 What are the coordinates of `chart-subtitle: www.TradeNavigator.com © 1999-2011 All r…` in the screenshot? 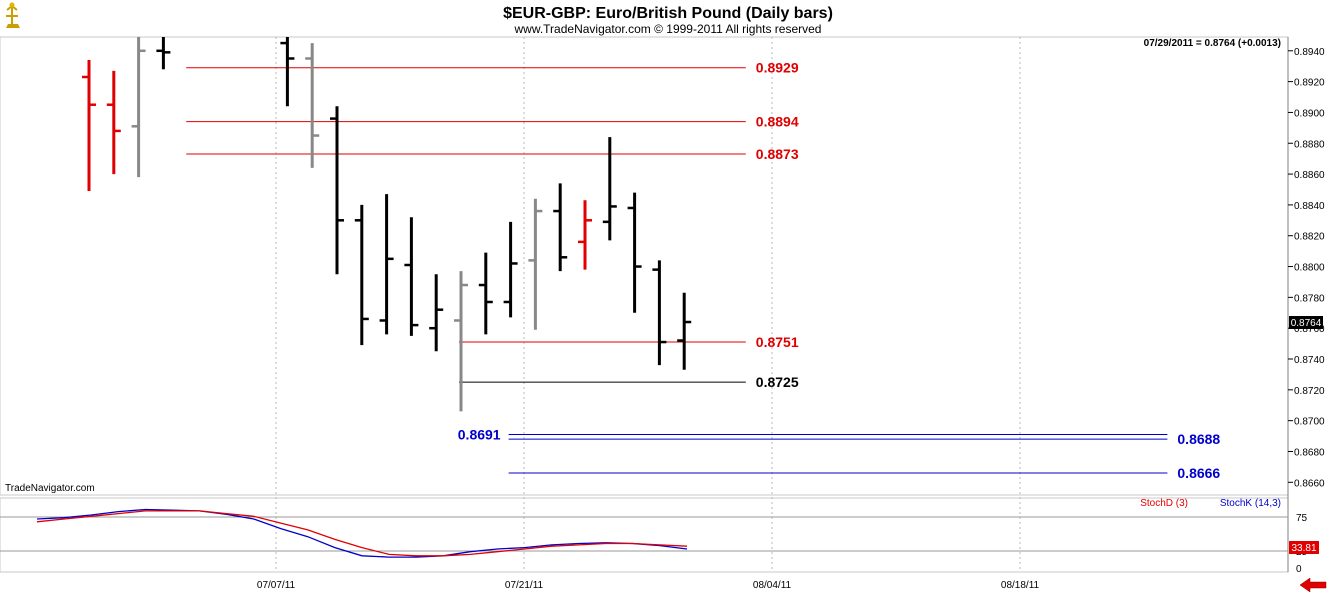 It's located at (668, 29).